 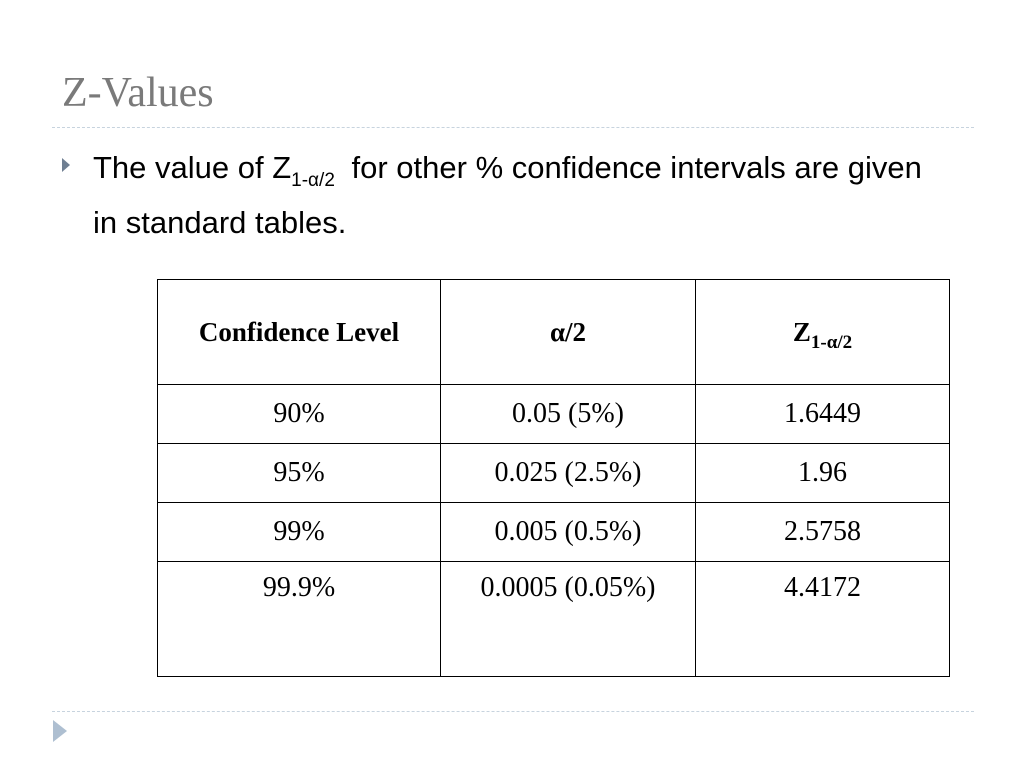 What do you see at coordinates (192, 167) in the screenshot?
I see `bullet-text-lead: The value of Z` at bounding box center [192, 167].